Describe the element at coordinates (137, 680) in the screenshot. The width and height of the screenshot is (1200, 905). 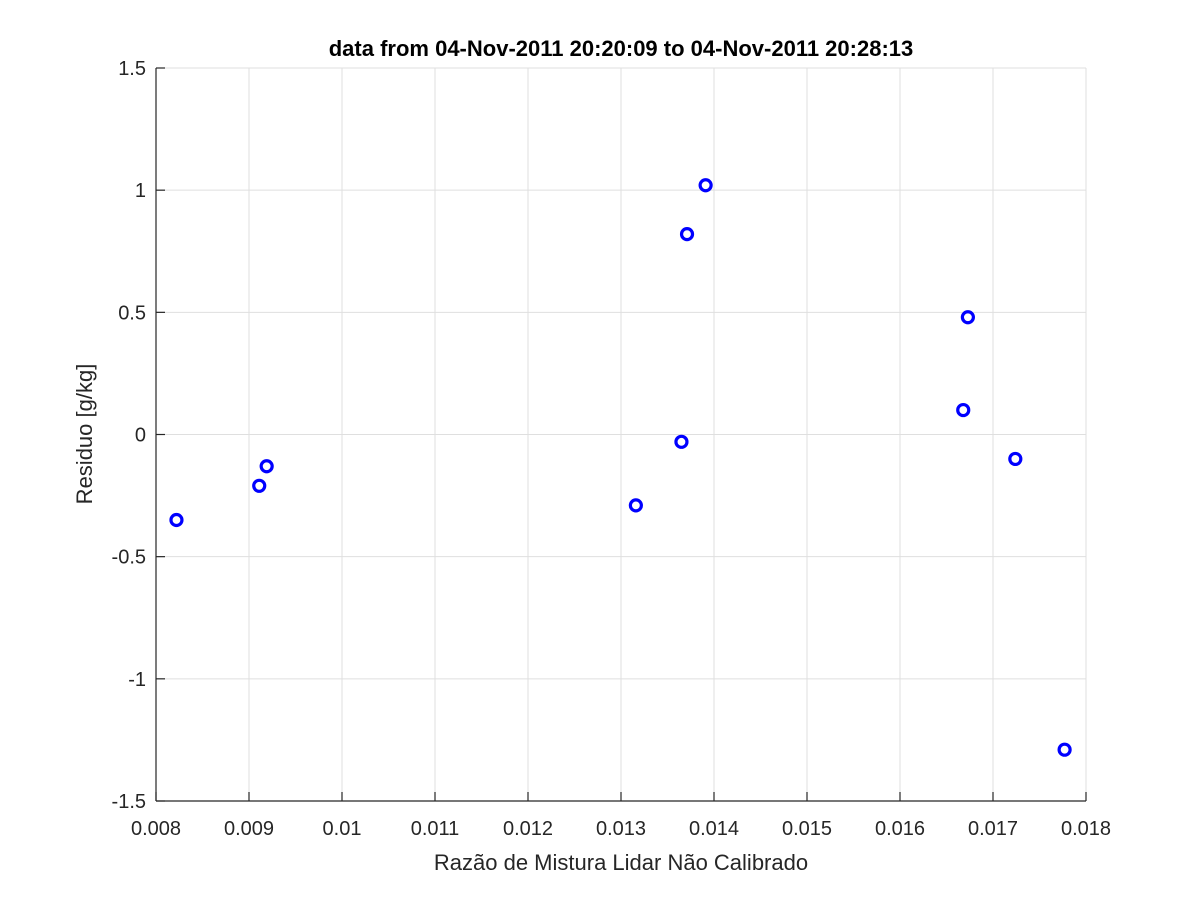
I see `y-tick-label: -1` at that location.